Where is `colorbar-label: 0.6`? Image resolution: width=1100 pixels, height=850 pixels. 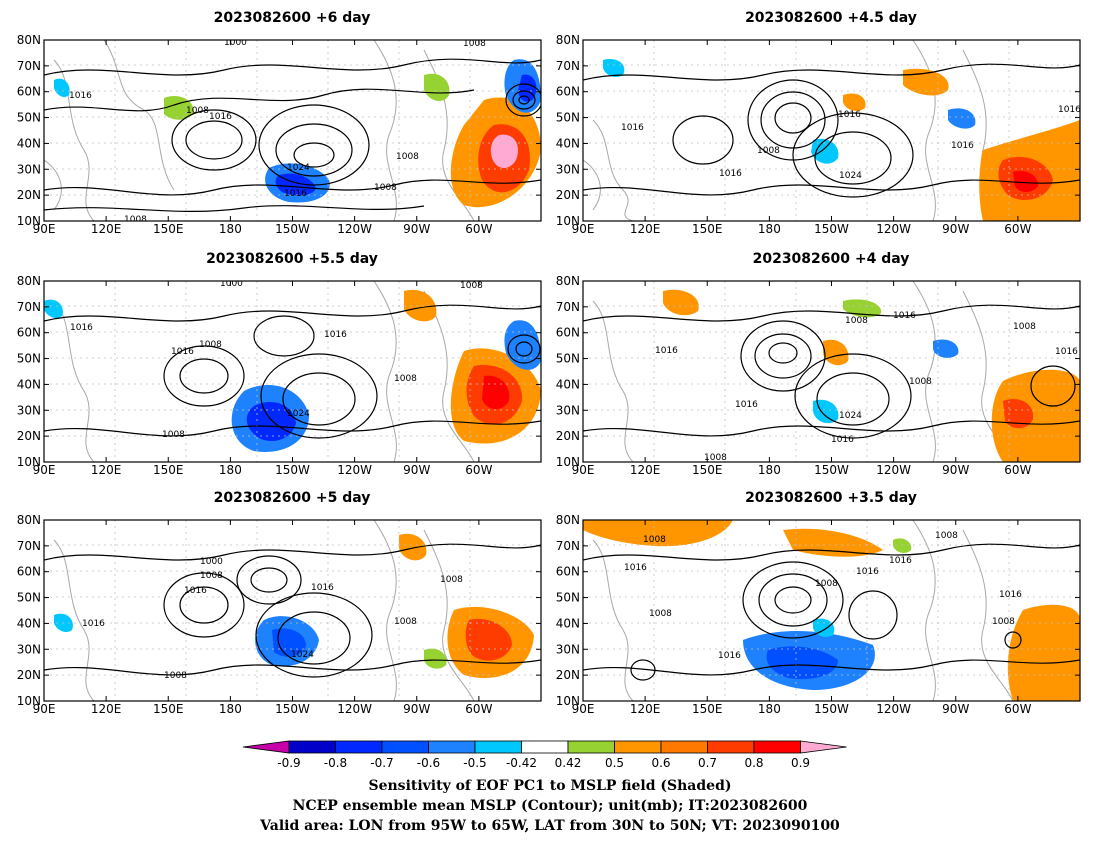 colorbar-label: 0.6 is located at coordinates (660, 763).